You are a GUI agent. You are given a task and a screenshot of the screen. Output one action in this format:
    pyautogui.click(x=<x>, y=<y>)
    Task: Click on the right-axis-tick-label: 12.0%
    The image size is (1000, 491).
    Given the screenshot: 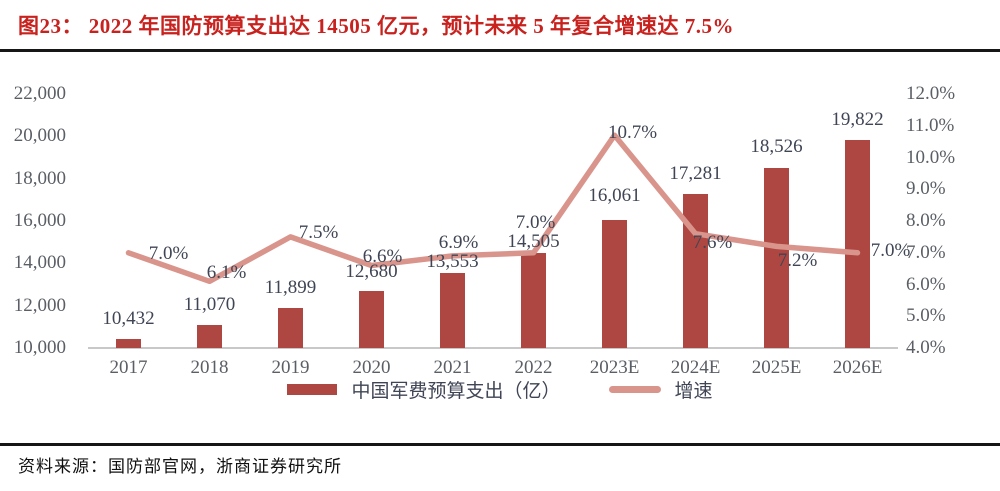 What is the action you would take?
    pyautogui.click(x=931, y=93)
    